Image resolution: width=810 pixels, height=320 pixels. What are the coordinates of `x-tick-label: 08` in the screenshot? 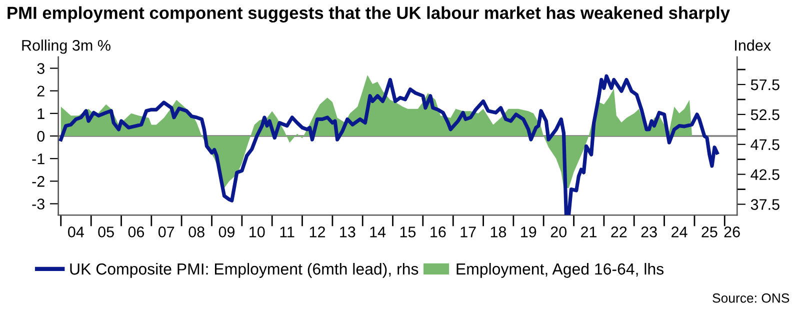 It's located at (196, 232).